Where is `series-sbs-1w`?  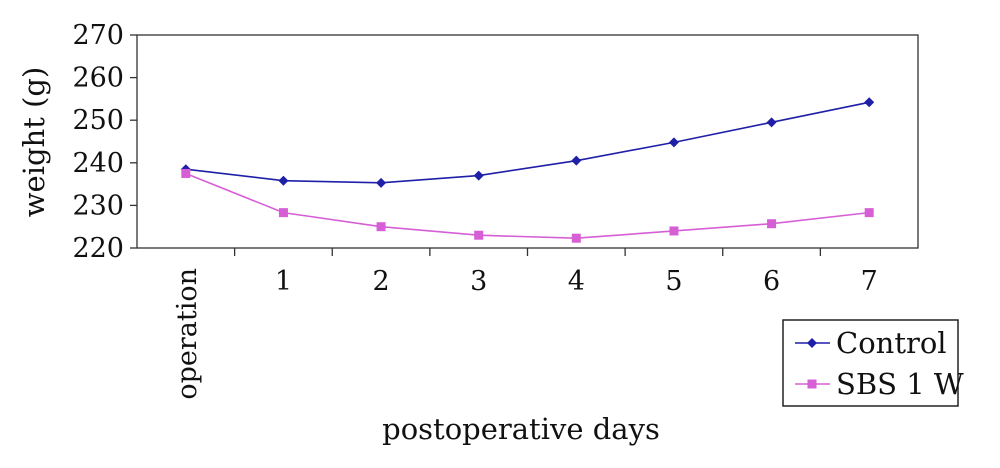
series-sbs-1w is located at coordinates (527, 205).